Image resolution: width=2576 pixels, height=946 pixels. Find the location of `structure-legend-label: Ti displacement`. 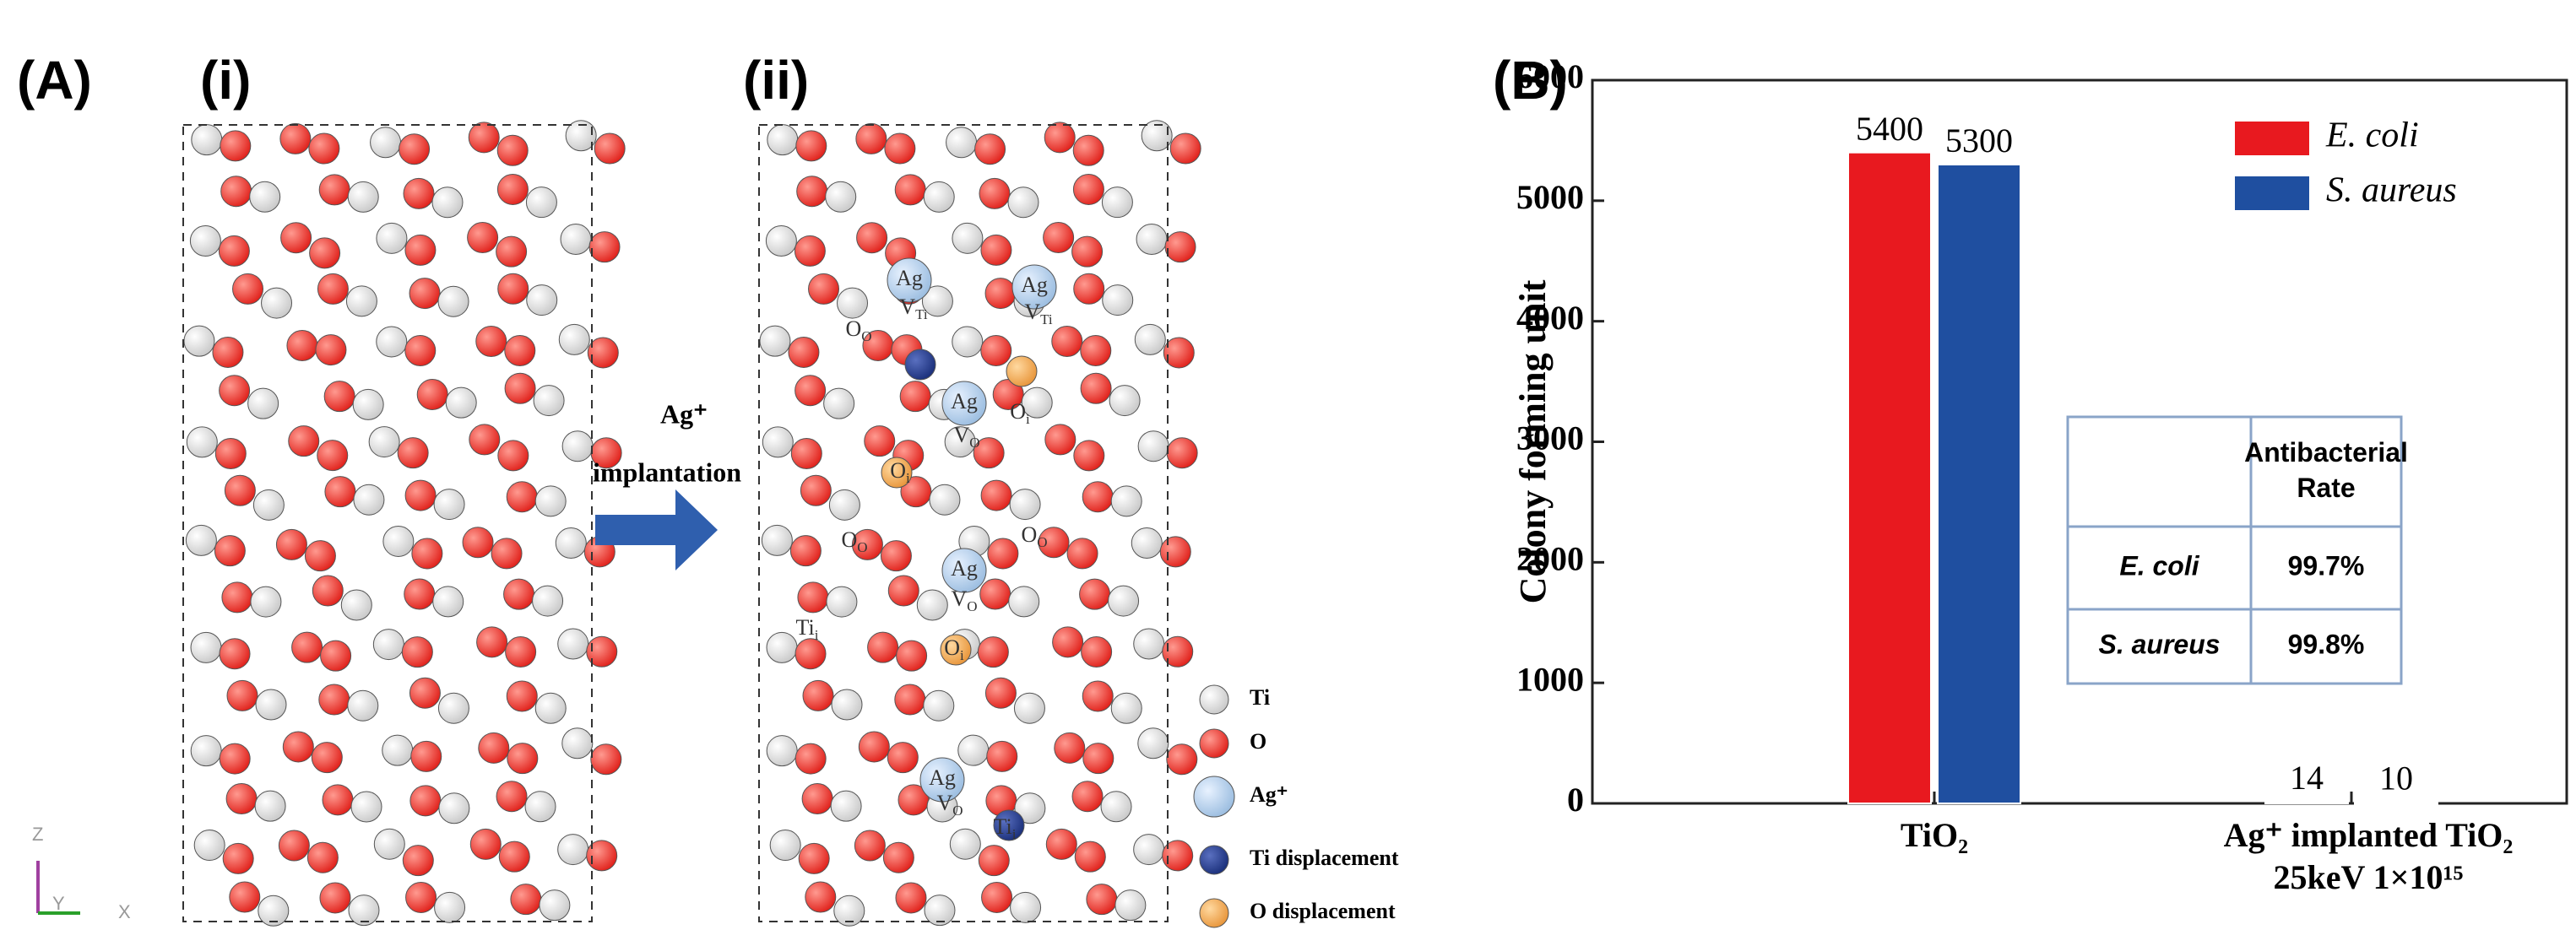

structure-legend-label: Ti displacement is located at coordinates (1324, 858).